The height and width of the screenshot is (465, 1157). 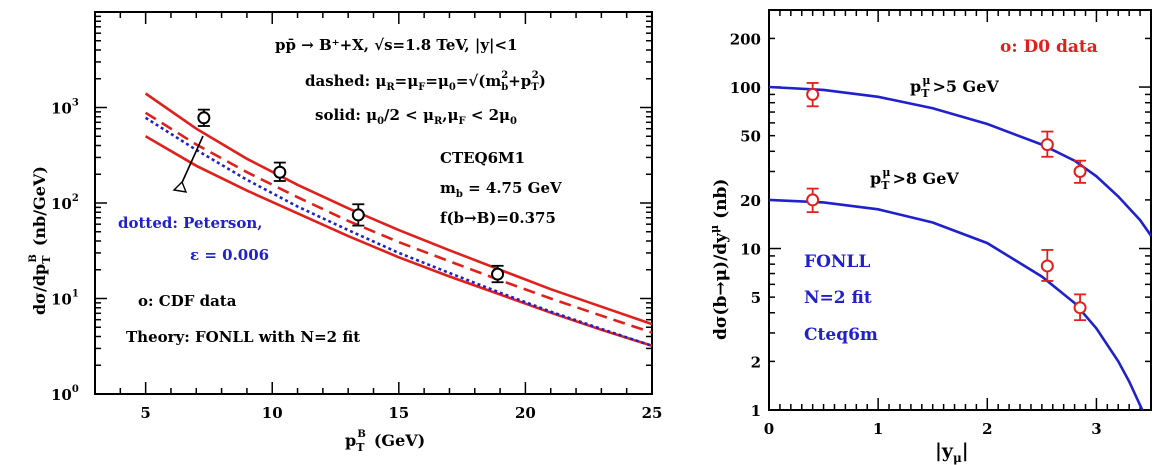 I want to click on x-tick-label: 15, so click(x=398, y=413).